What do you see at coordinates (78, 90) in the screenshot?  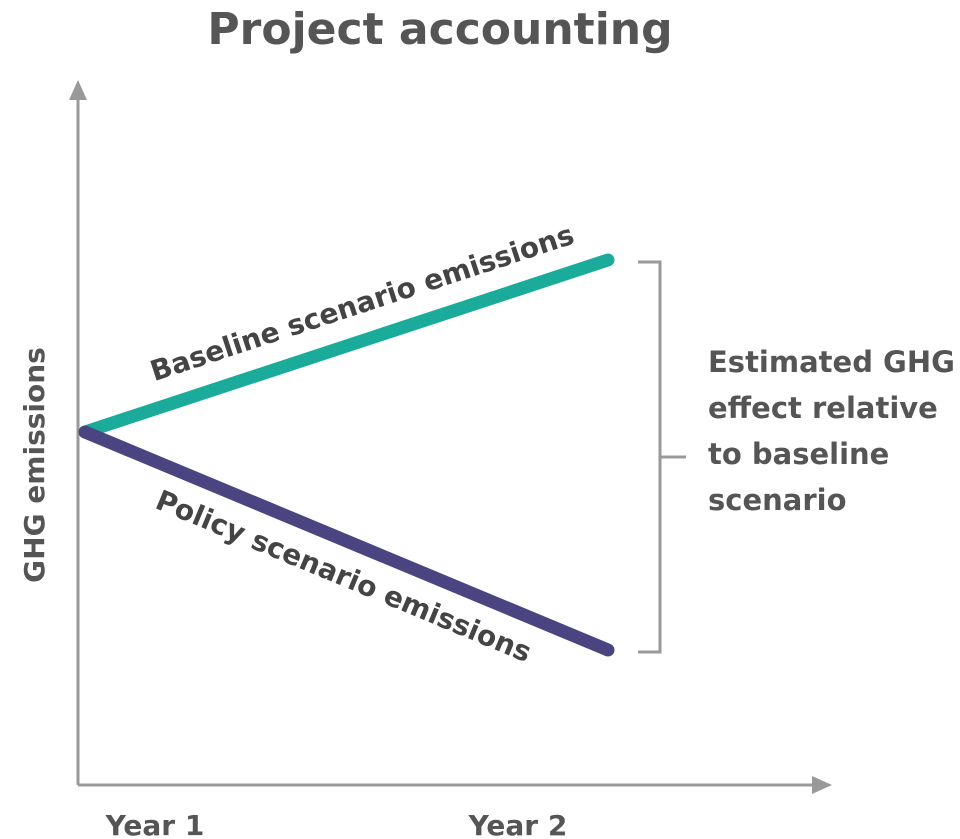 I see `y-arrow` at bounding box center [78, 90].